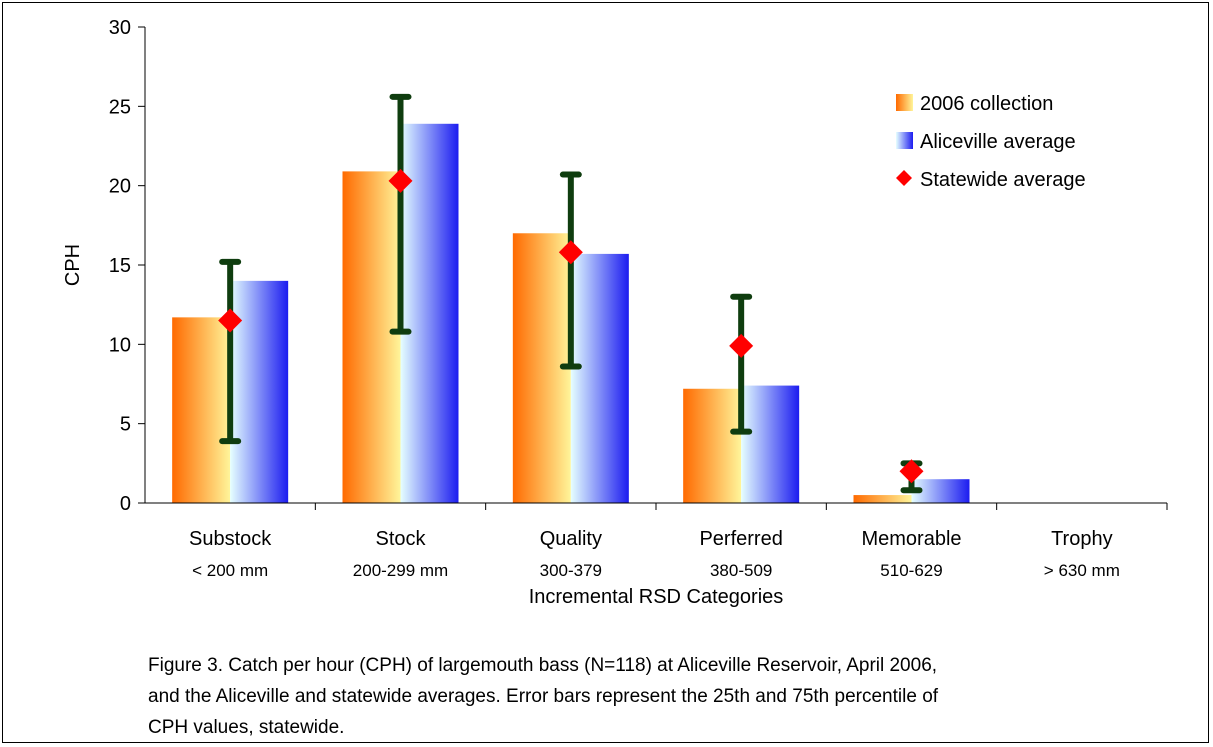  Describe the element at coordinates (911, 471) in the screenshot. I see `statewide-marker-memorable` at that location.